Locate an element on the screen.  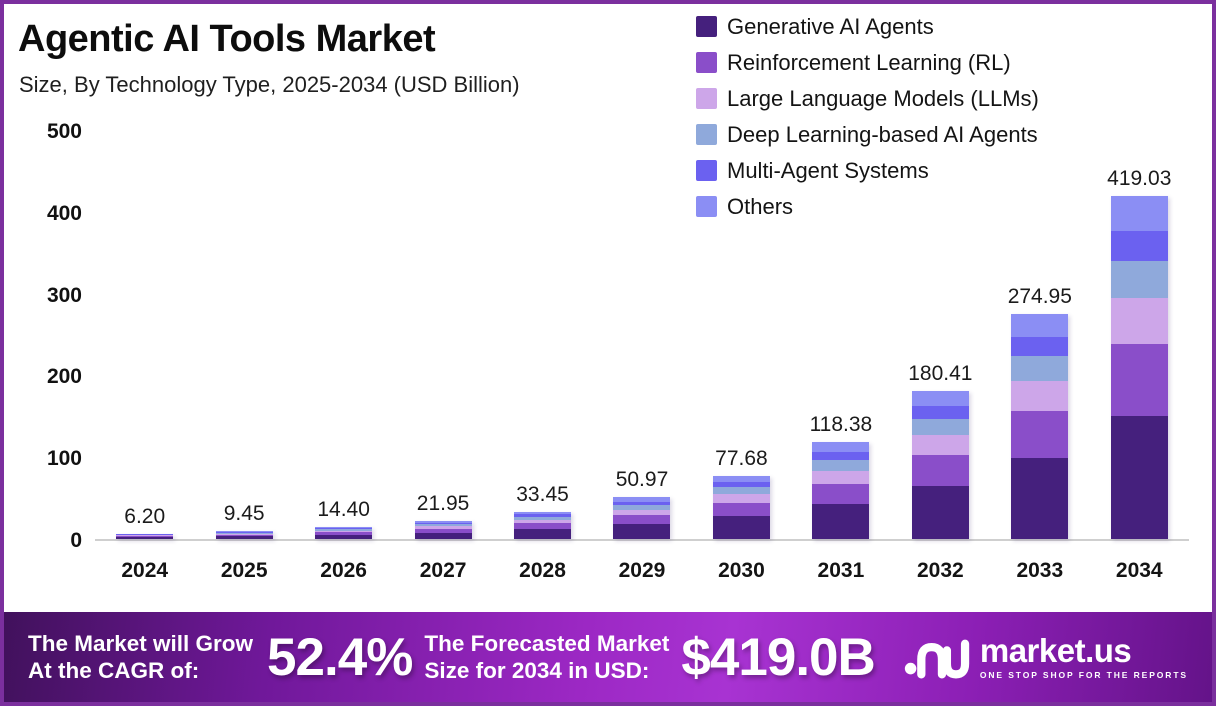
brand-text: market.us ONE STOP SHOP FOR THE REPORTS is located at coordinates (1084, 657).